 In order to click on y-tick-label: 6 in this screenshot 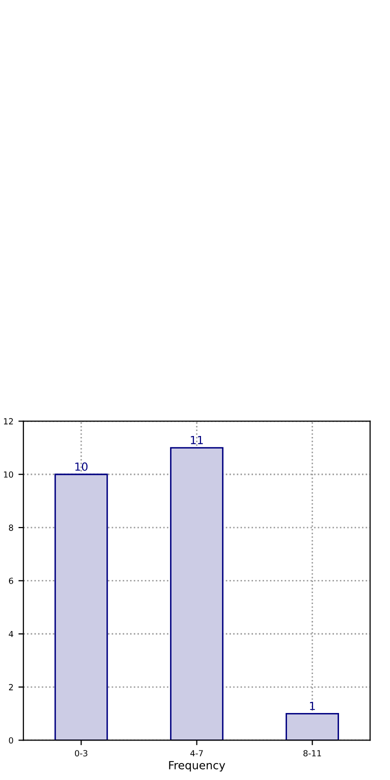, I will do `click(11, 581)`.